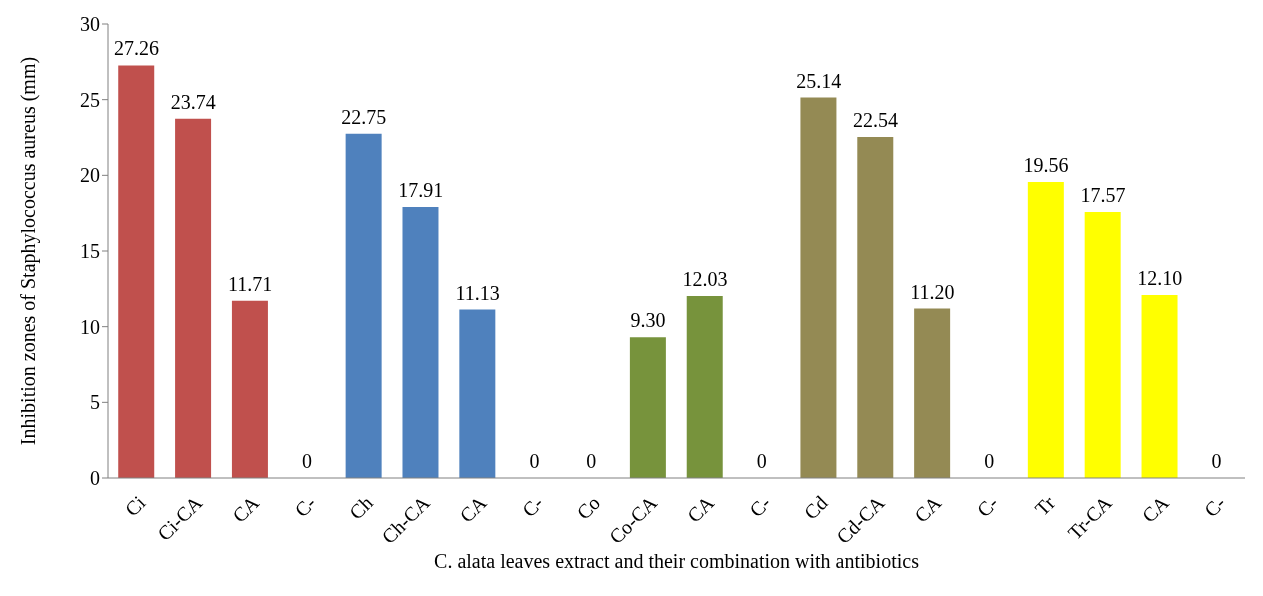 The width and height of the screenshot is (1263, 596). What do you see at coordinates (90, 326) in the screenshot?
I see `y-tick-label: 10` at bounding box center [90, 326].